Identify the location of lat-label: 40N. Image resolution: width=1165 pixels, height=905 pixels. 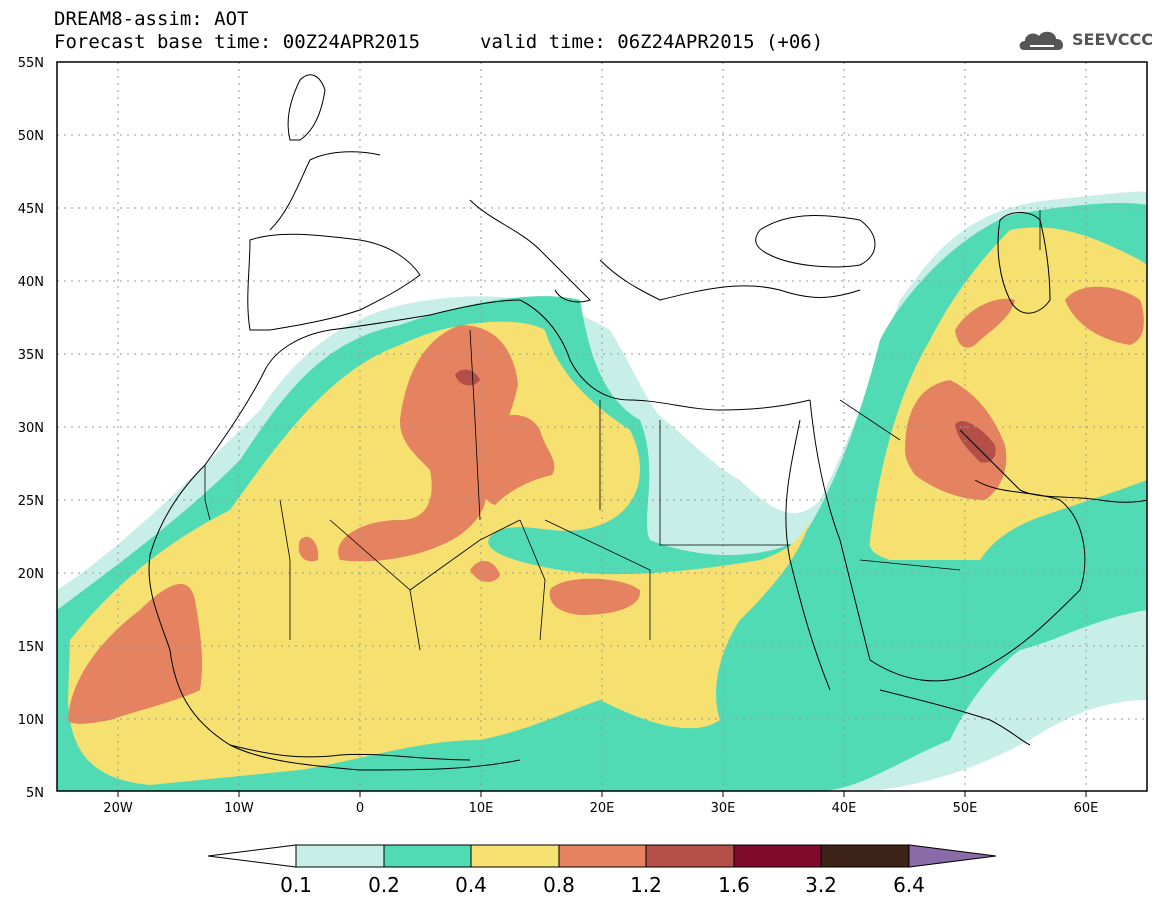
(31, 282).